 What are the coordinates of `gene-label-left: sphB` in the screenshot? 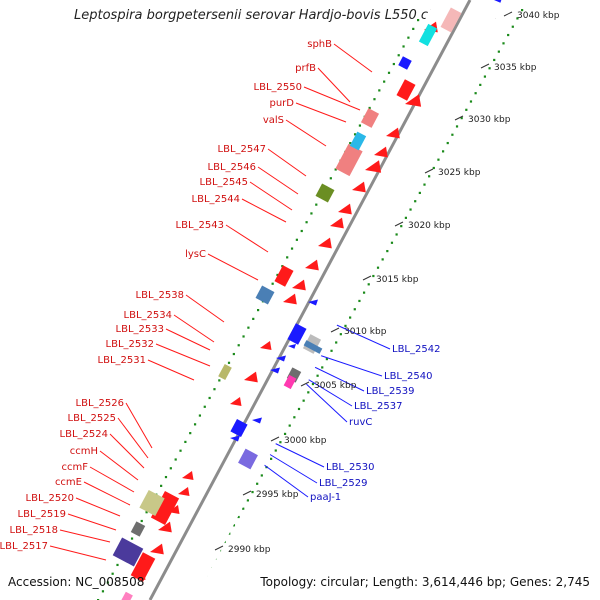 It's located at (319, 44).